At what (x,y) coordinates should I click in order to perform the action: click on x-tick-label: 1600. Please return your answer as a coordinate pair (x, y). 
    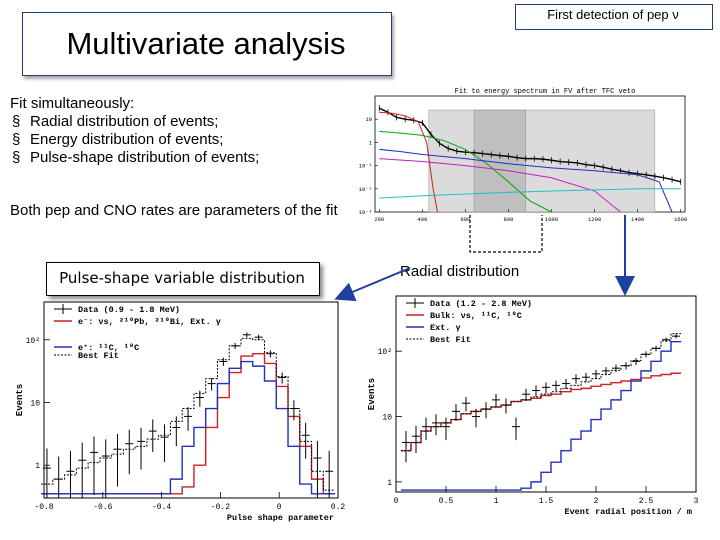
    Looking at the image, I should click on (680, 219).